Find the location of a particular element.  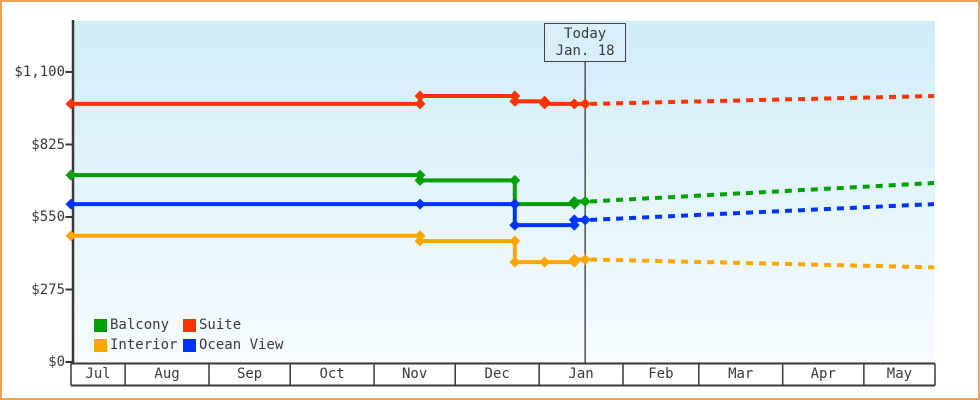

month-label-nov: Nov is located at coordinates (415, 374).